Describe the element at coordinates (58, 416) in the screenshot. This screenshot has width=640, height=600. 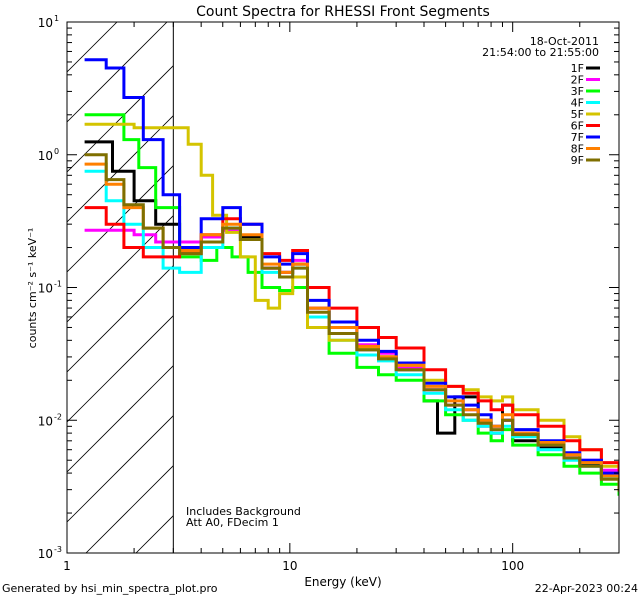
I see `y-tick-exponent: -2` at that location.